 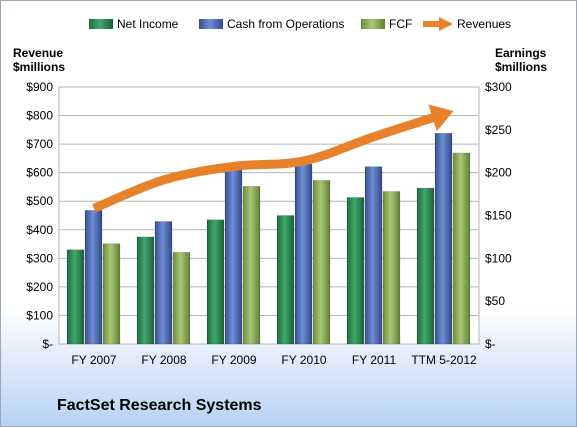 What do you see at coordinates (303, 360) in the screenshot?
I see `category-label: FY 2010` at bounding box center [303, 360].